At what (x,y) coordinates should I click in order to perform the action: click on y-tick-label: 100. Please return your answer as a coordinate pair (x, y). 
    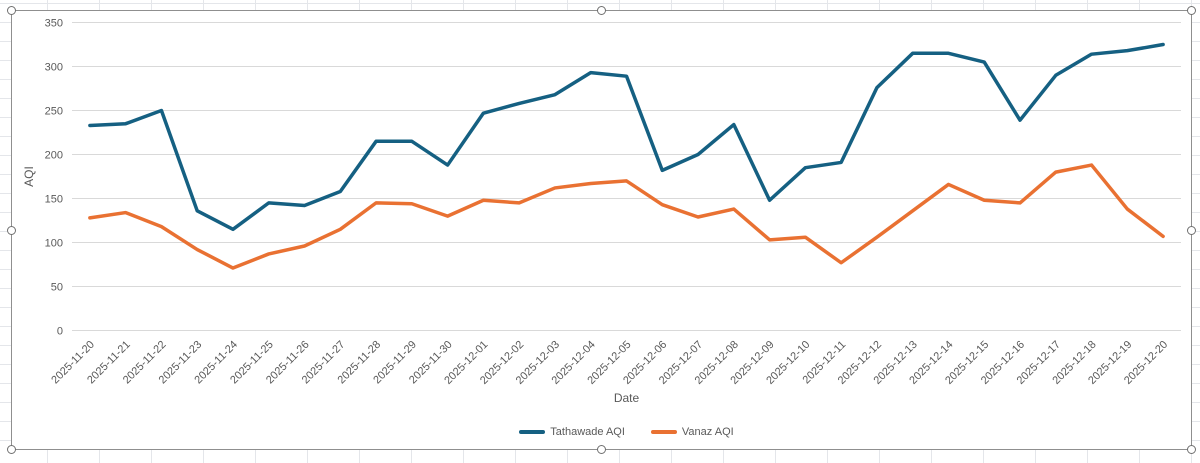
    Looking at the image, I should click on (54, 244).